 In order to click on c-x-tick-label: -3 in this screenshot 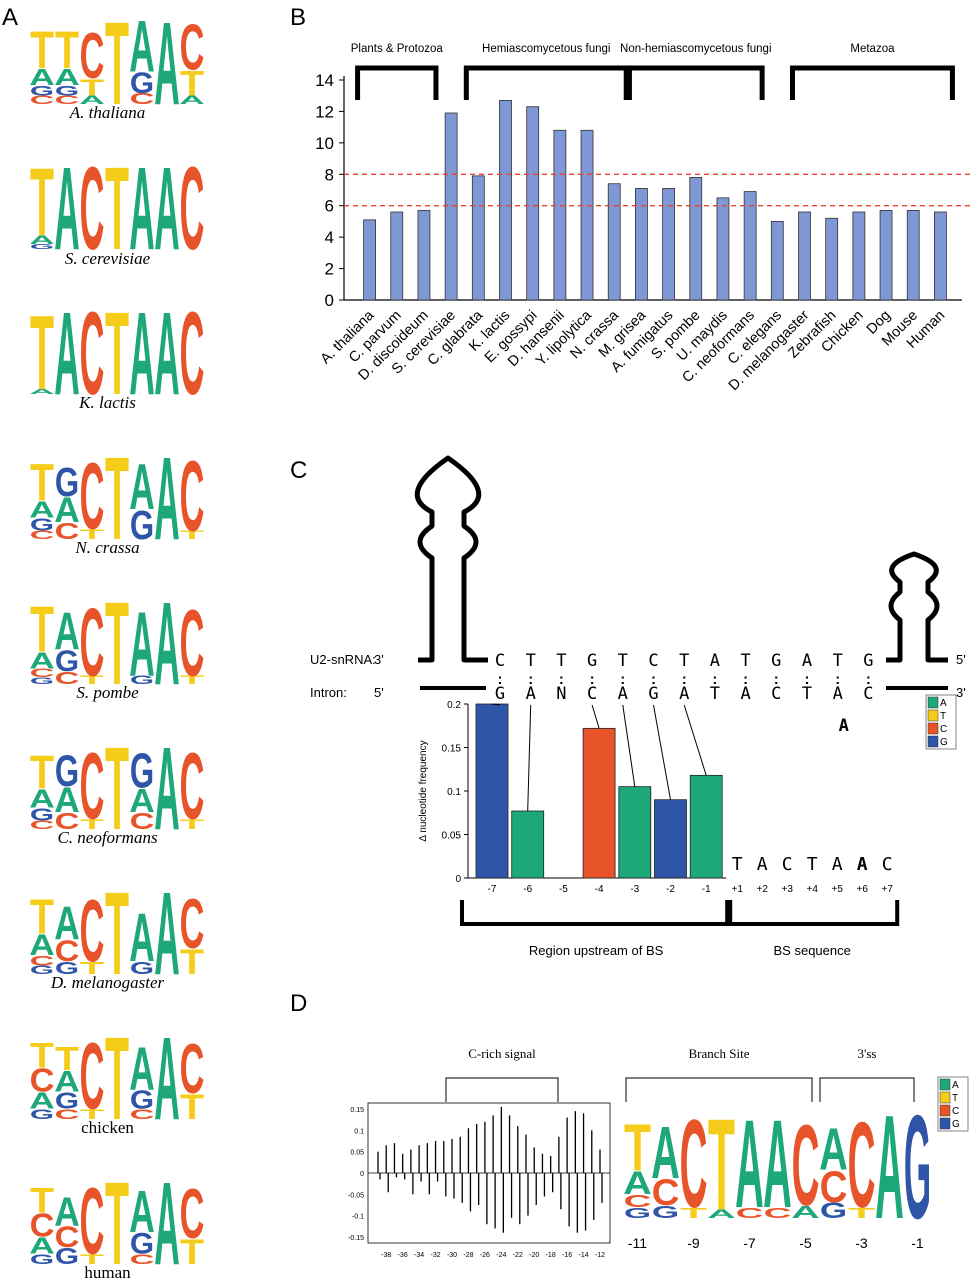, I will do `click(634, 889)`.